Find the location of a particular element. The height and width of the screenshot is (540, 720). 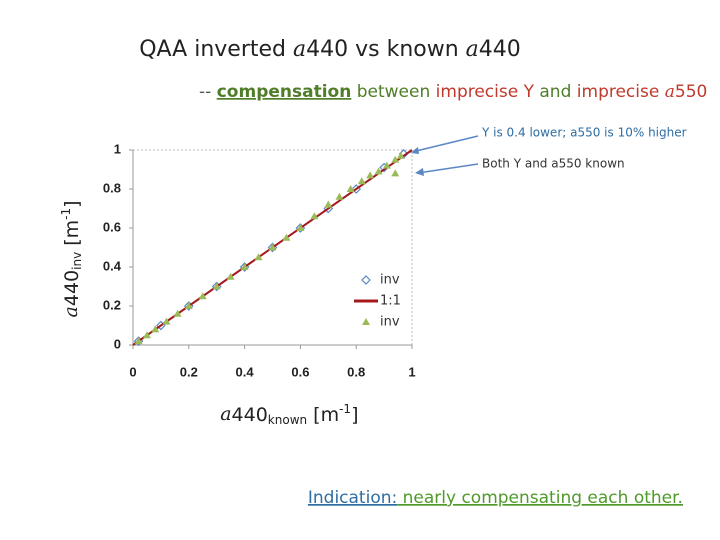

y-tick-label: 0.4 is located at coordinates (112, 265).